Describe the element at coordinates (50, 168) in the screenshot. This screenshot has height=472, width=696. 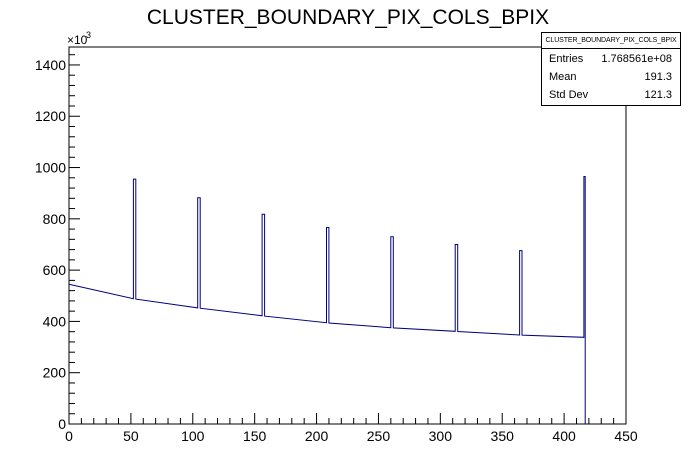
I see `y-tick-label: 1000` at that location.